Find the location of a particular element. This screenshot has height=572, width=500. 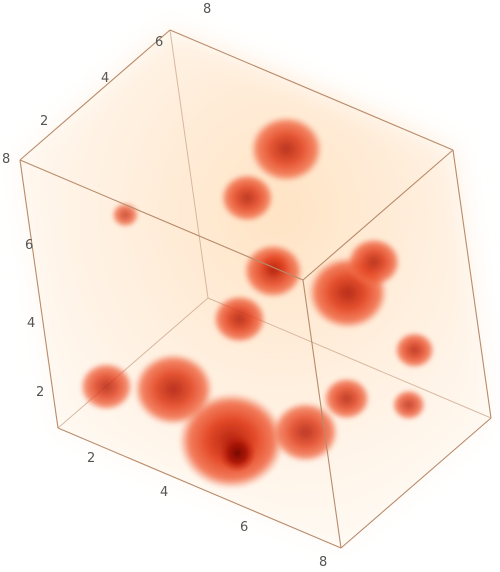

z-tick-label: 2 is located at coordinates (40, 392).